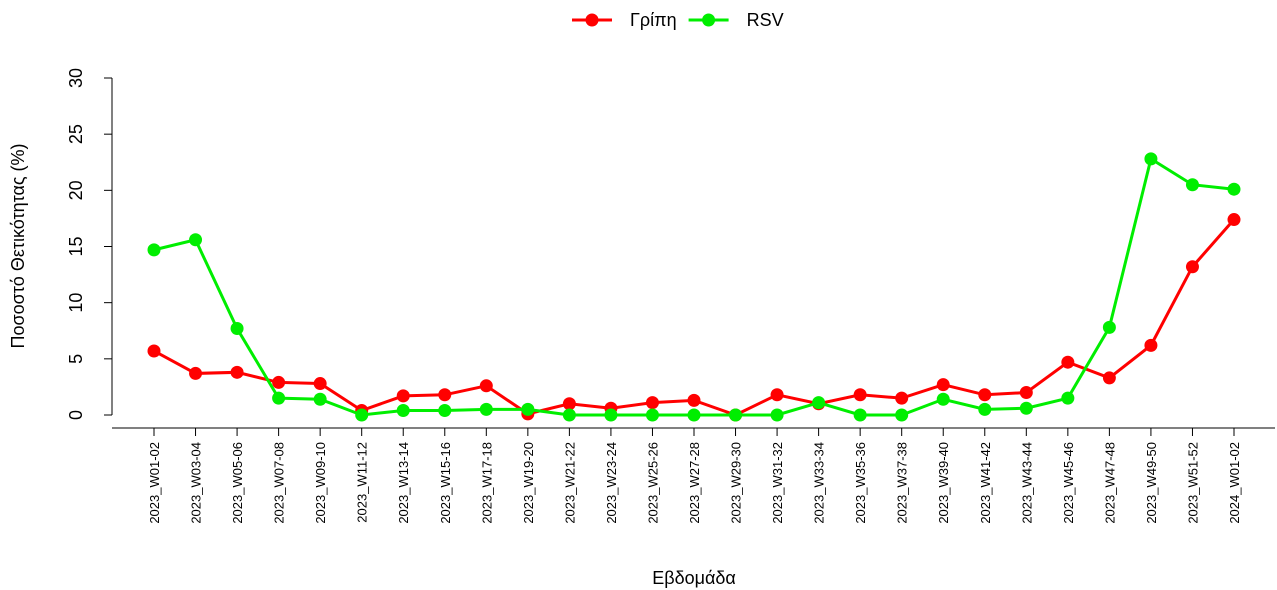  What do you see at coordinates (1234, 483) in the screenshot?
I see `x-tick-label: 2024_W01-02` at bounding box center [1234, 483].